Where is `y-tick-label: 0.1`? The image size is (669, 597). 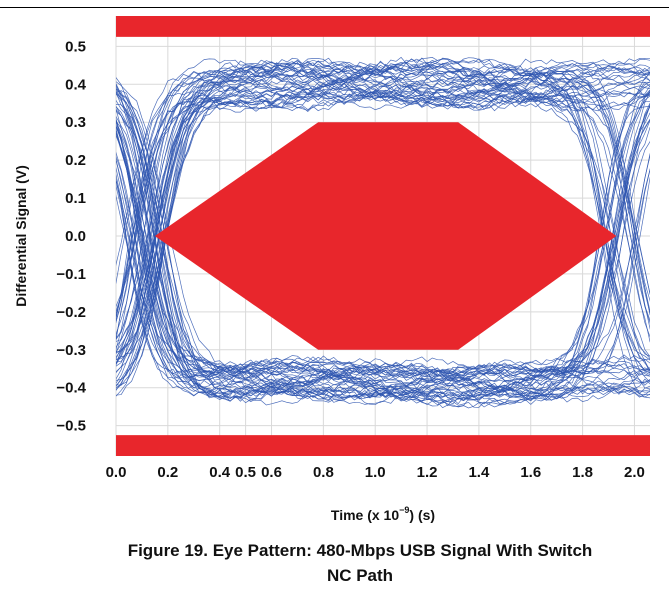 y-tick-label: 0.1 is located at coordinates (75, 198).